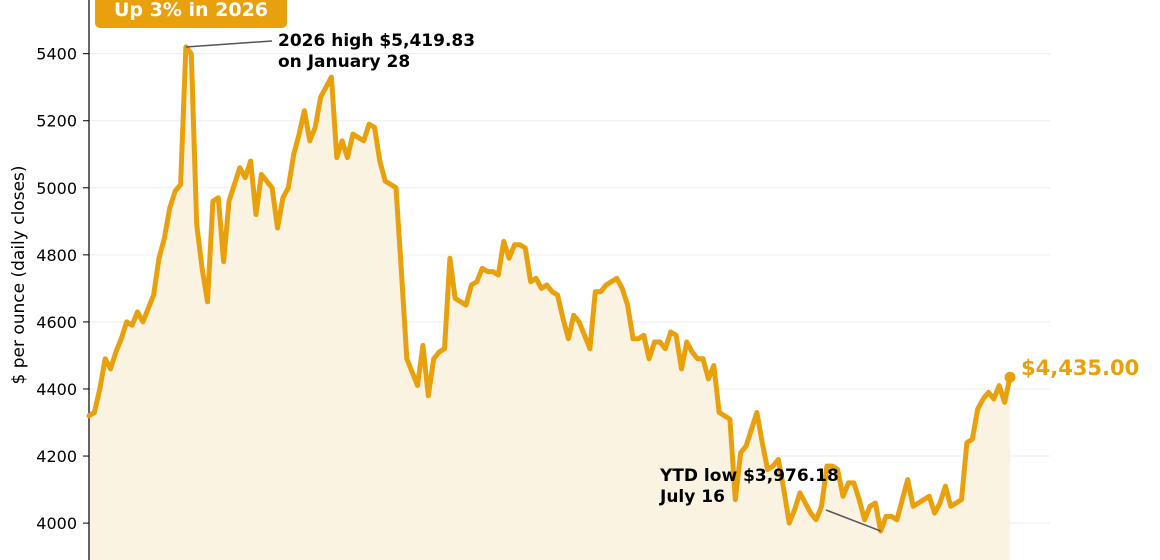  What do you see at coordinates (56, 456) in the screenshot?
I see `y-tick-label: 4200` at bounding box center [56, 456].